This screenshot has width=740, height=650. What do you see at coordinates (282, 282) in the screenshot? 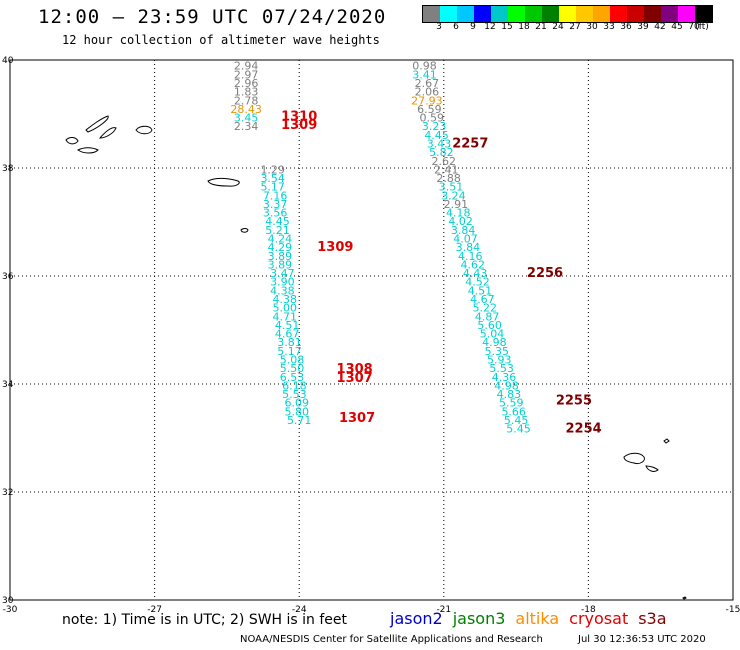
I see `wave-height-value: 3.90` at bounding box center [282, 282].